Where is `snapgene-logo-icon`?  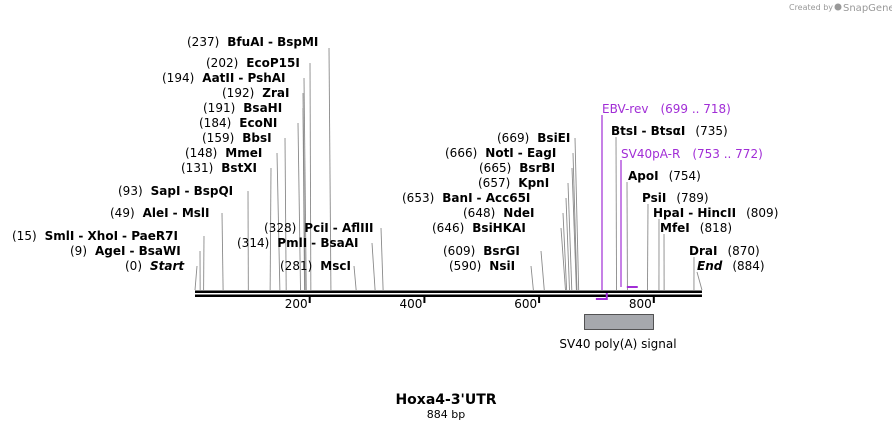
snapgene-logo-icon is located at coordinates (838, 7).